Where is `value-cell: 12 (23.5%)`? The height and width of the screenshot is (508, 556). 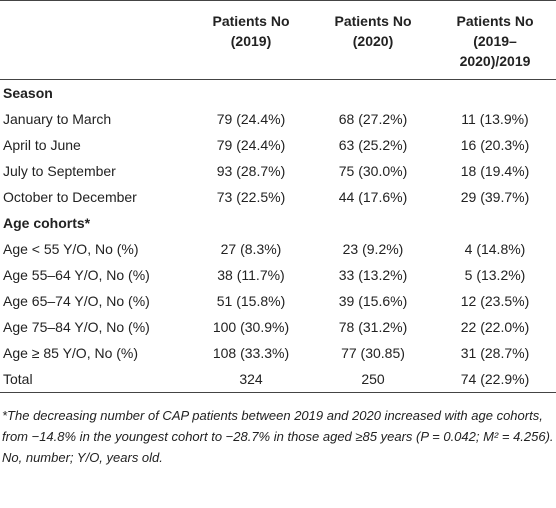
value-cell: 12 (23.5%) is located at coordinates (495, 301).